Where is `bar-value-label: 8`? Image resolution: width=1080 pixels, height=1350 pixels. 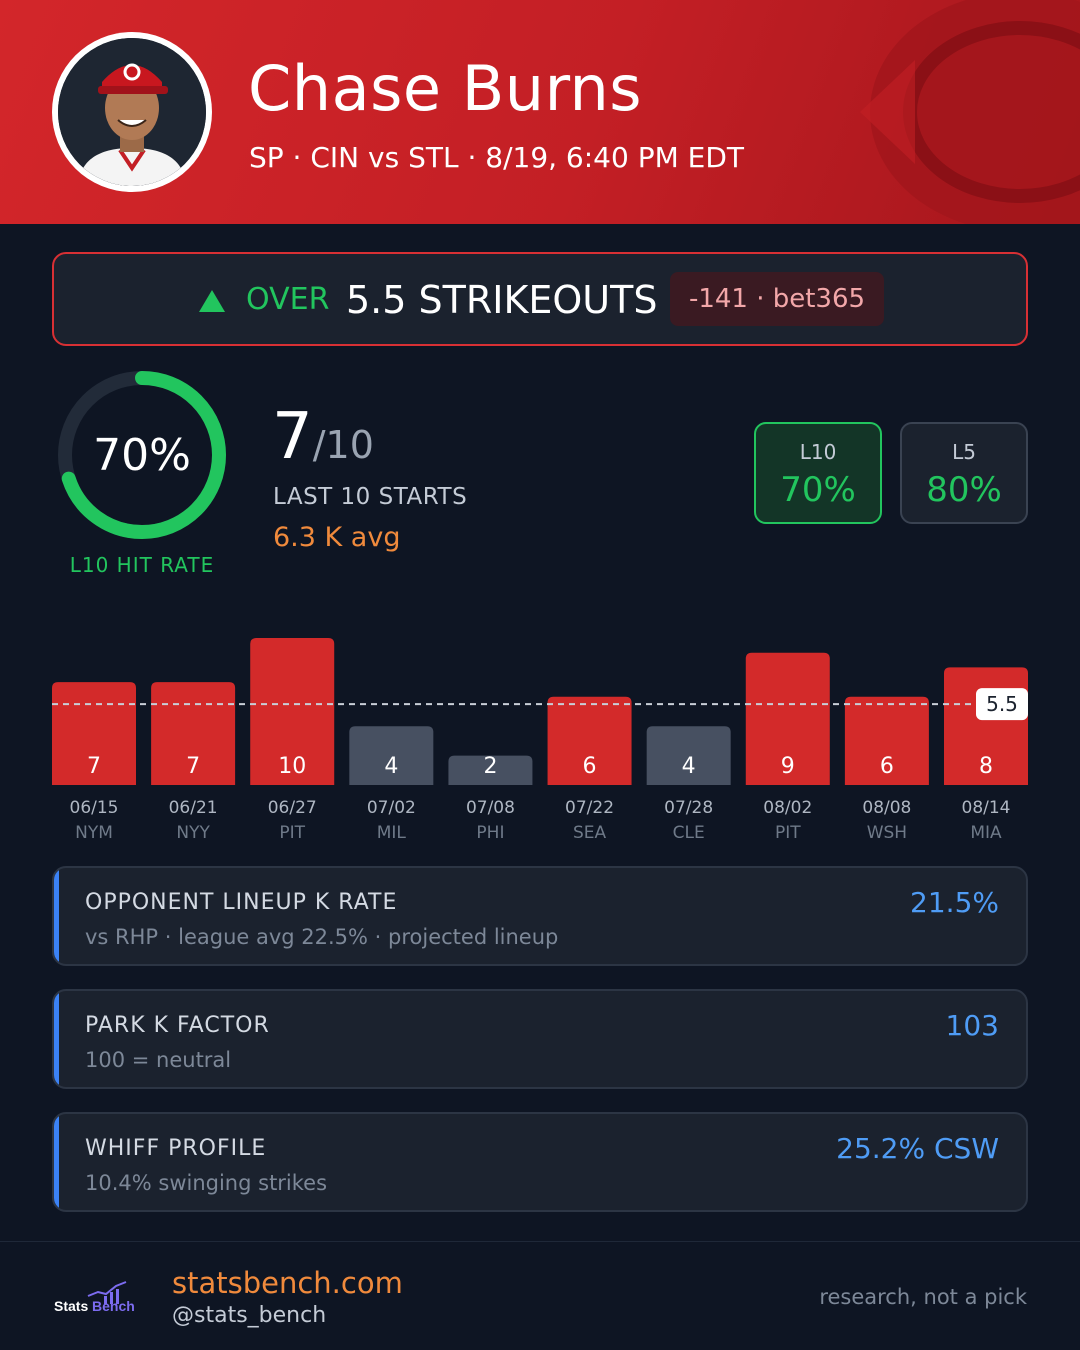 bar-value-label: 8 is located at coordinates (986, 766).